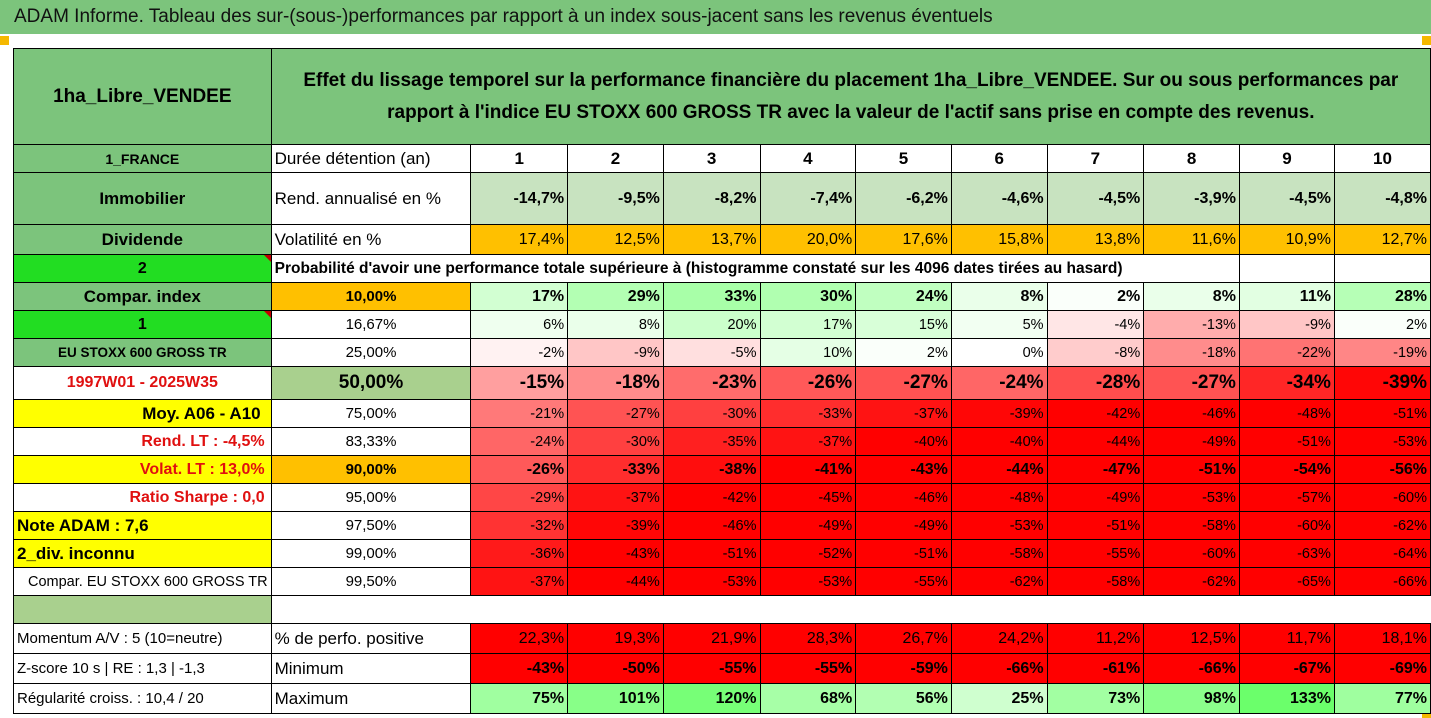  I want to click on percentile-value: 75,00%, so click(371, 413).